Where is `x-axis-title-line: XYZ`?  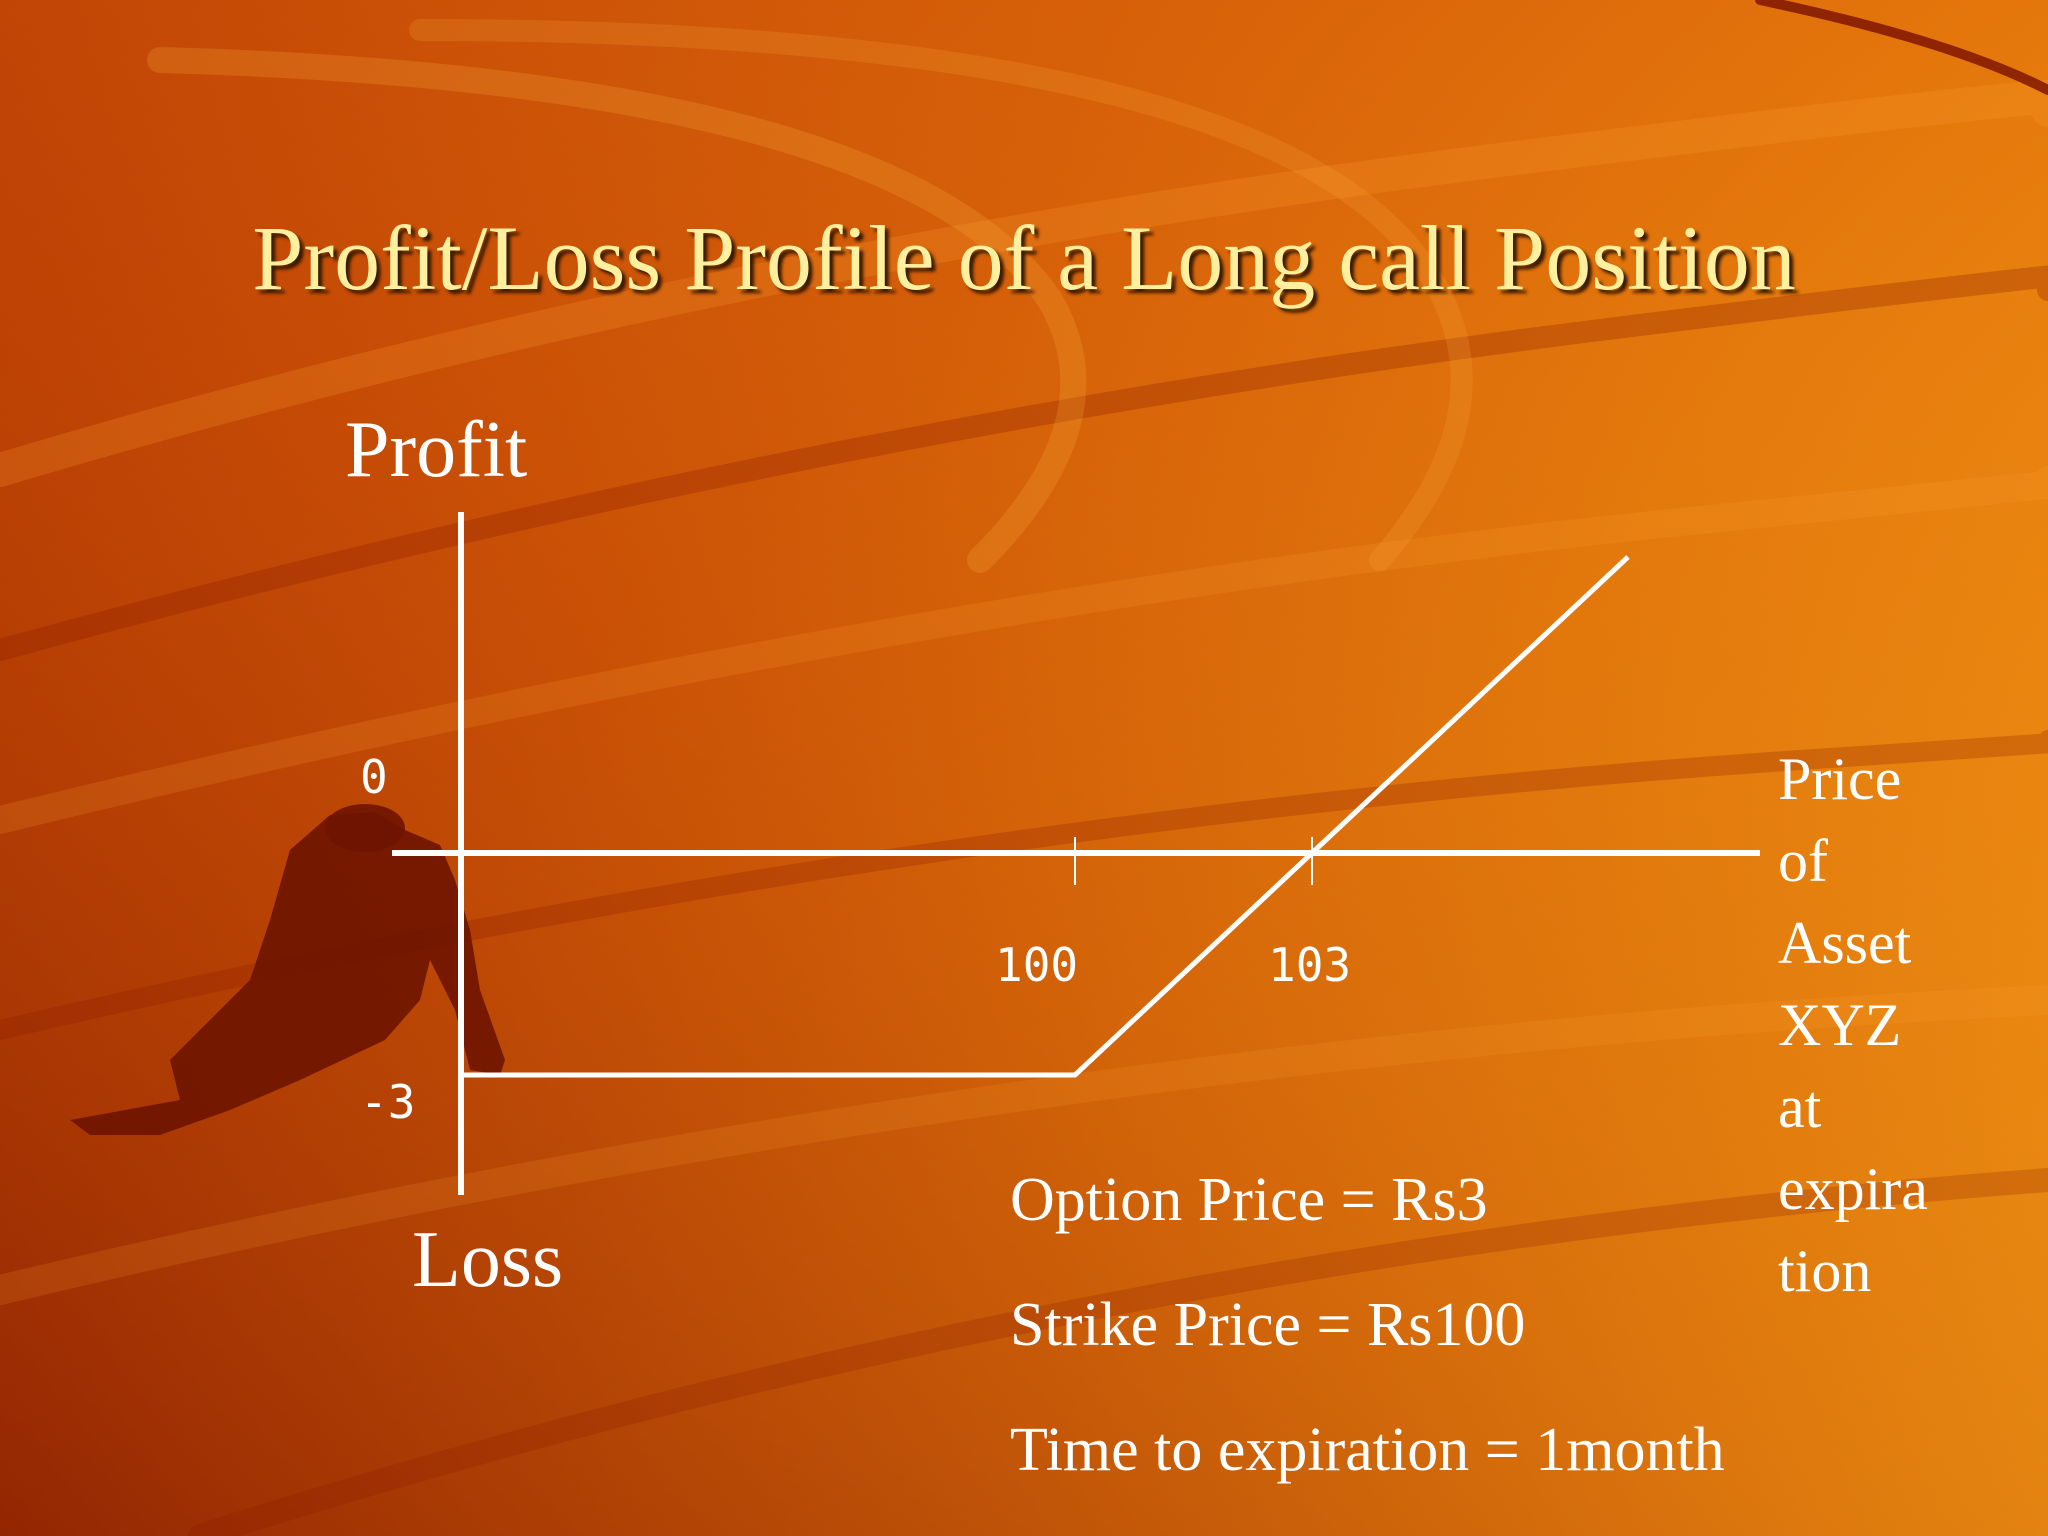
x-axis-title-line: XYZ is located at coordinates (1840, 1025).